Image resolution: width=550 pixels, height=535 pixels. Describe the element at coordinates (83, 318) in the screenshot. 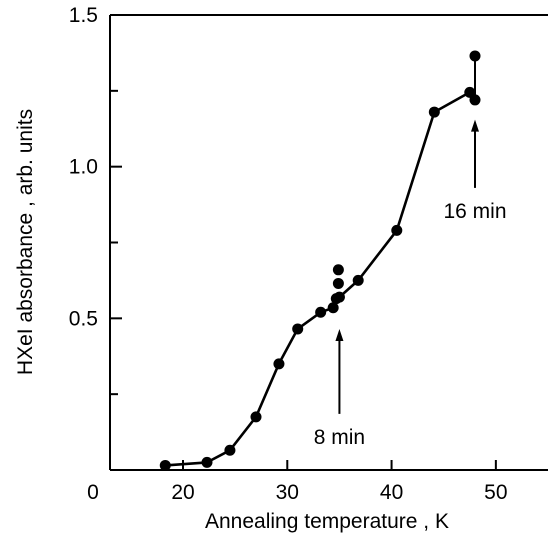

I see `y-tick-label: 0.5` at that location.